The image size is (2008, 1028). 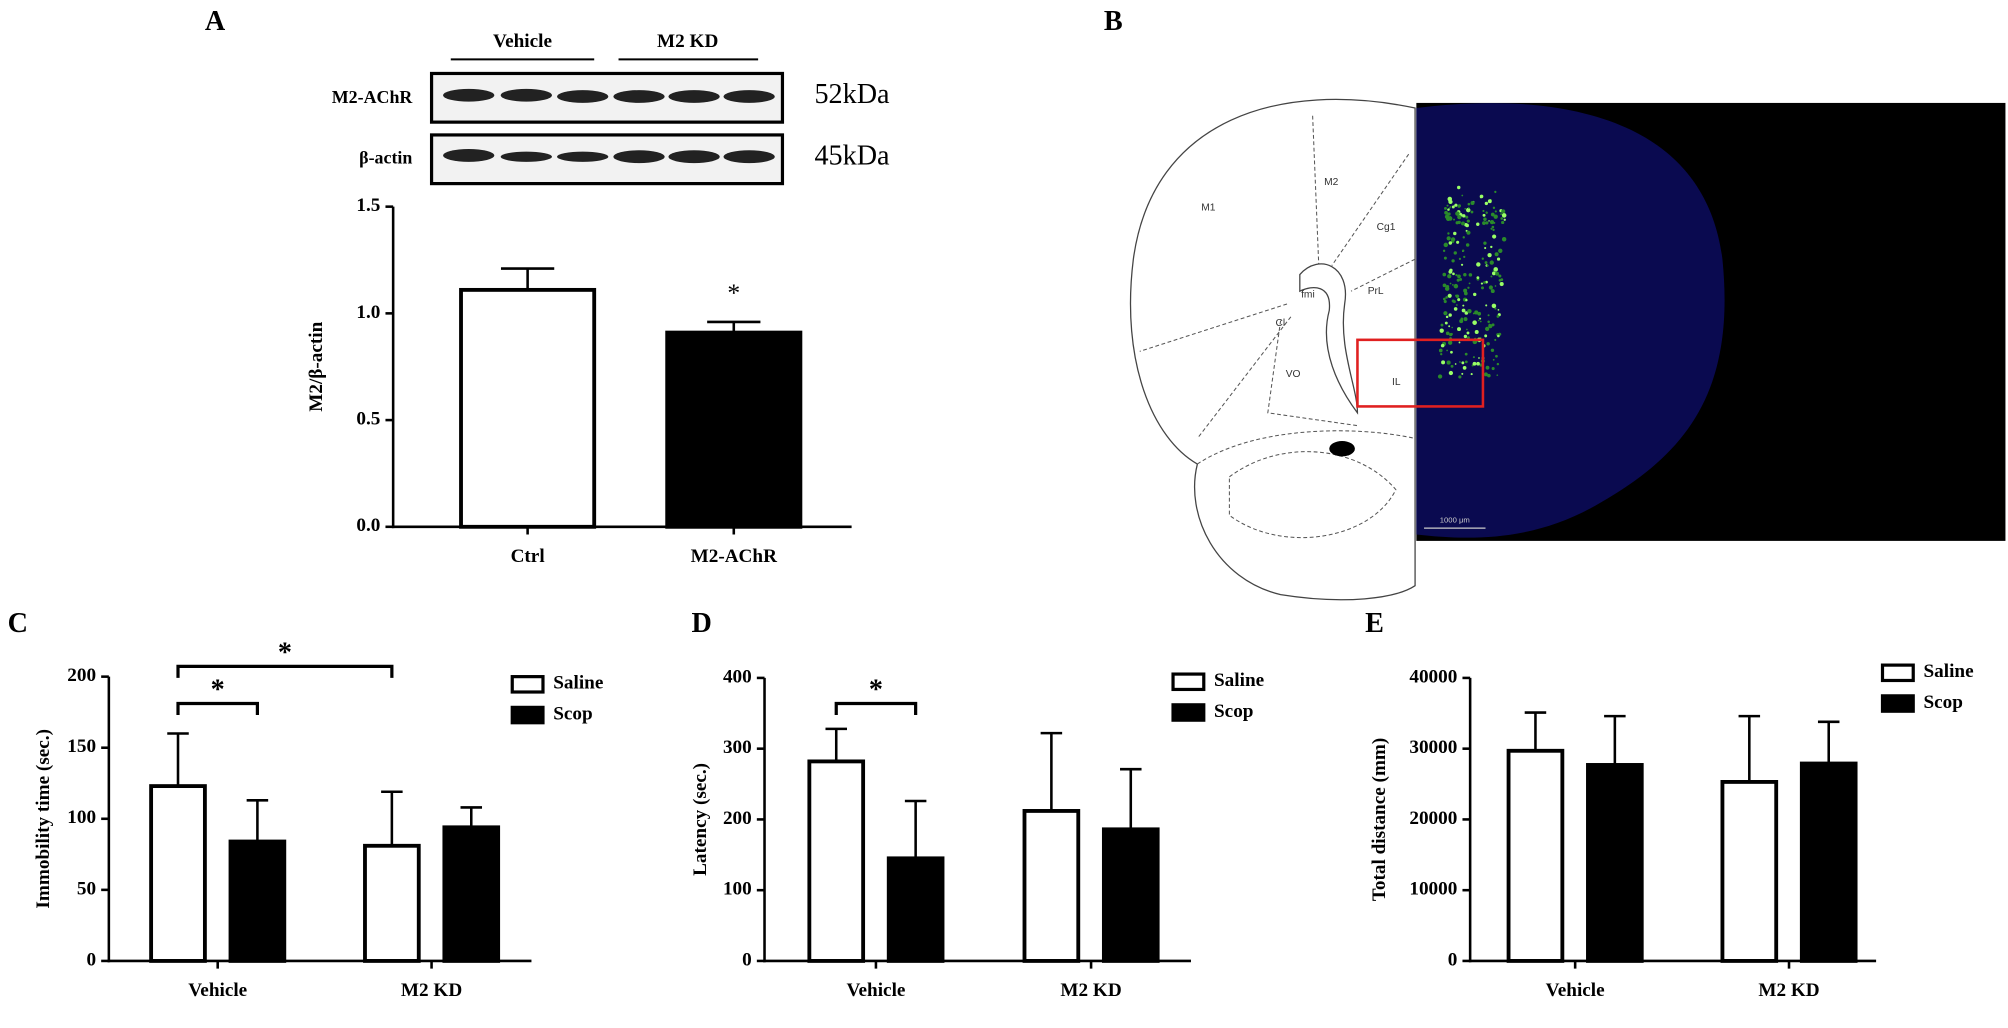 I want to click on annotation: *, so click(x=285, y=652).